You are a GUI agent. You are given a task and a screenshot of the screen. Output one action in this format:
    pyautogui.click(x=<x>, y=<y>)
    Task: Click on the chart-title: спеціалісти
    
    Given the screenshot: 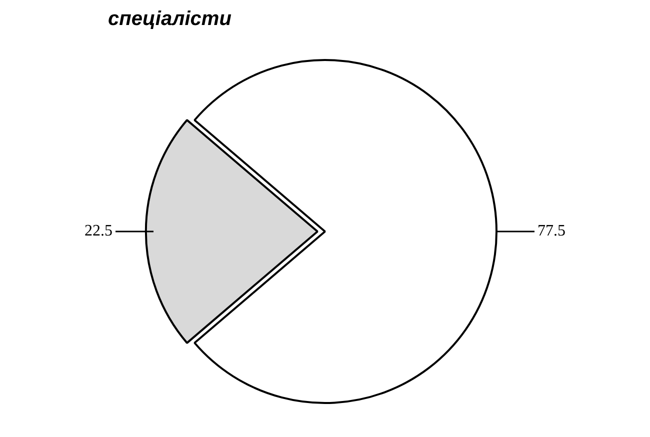 What is the action you would take?
    pyautogui.click(x=170, y=20)
    